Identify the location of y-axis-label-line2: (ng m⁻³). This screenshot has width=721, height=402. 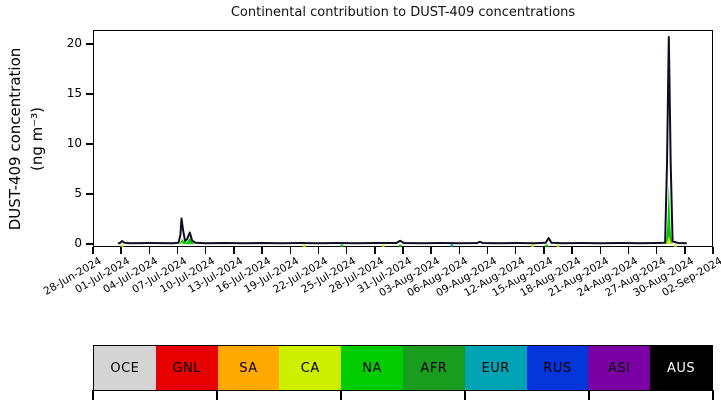
(37, 139).